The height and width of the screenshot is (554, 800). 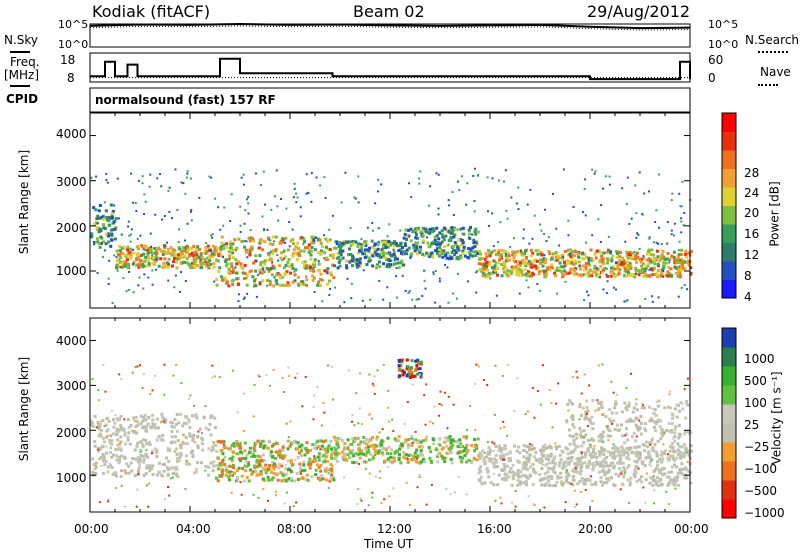 I want to click on date-title: 29/Aug/2012, so click(x=639, y=11).